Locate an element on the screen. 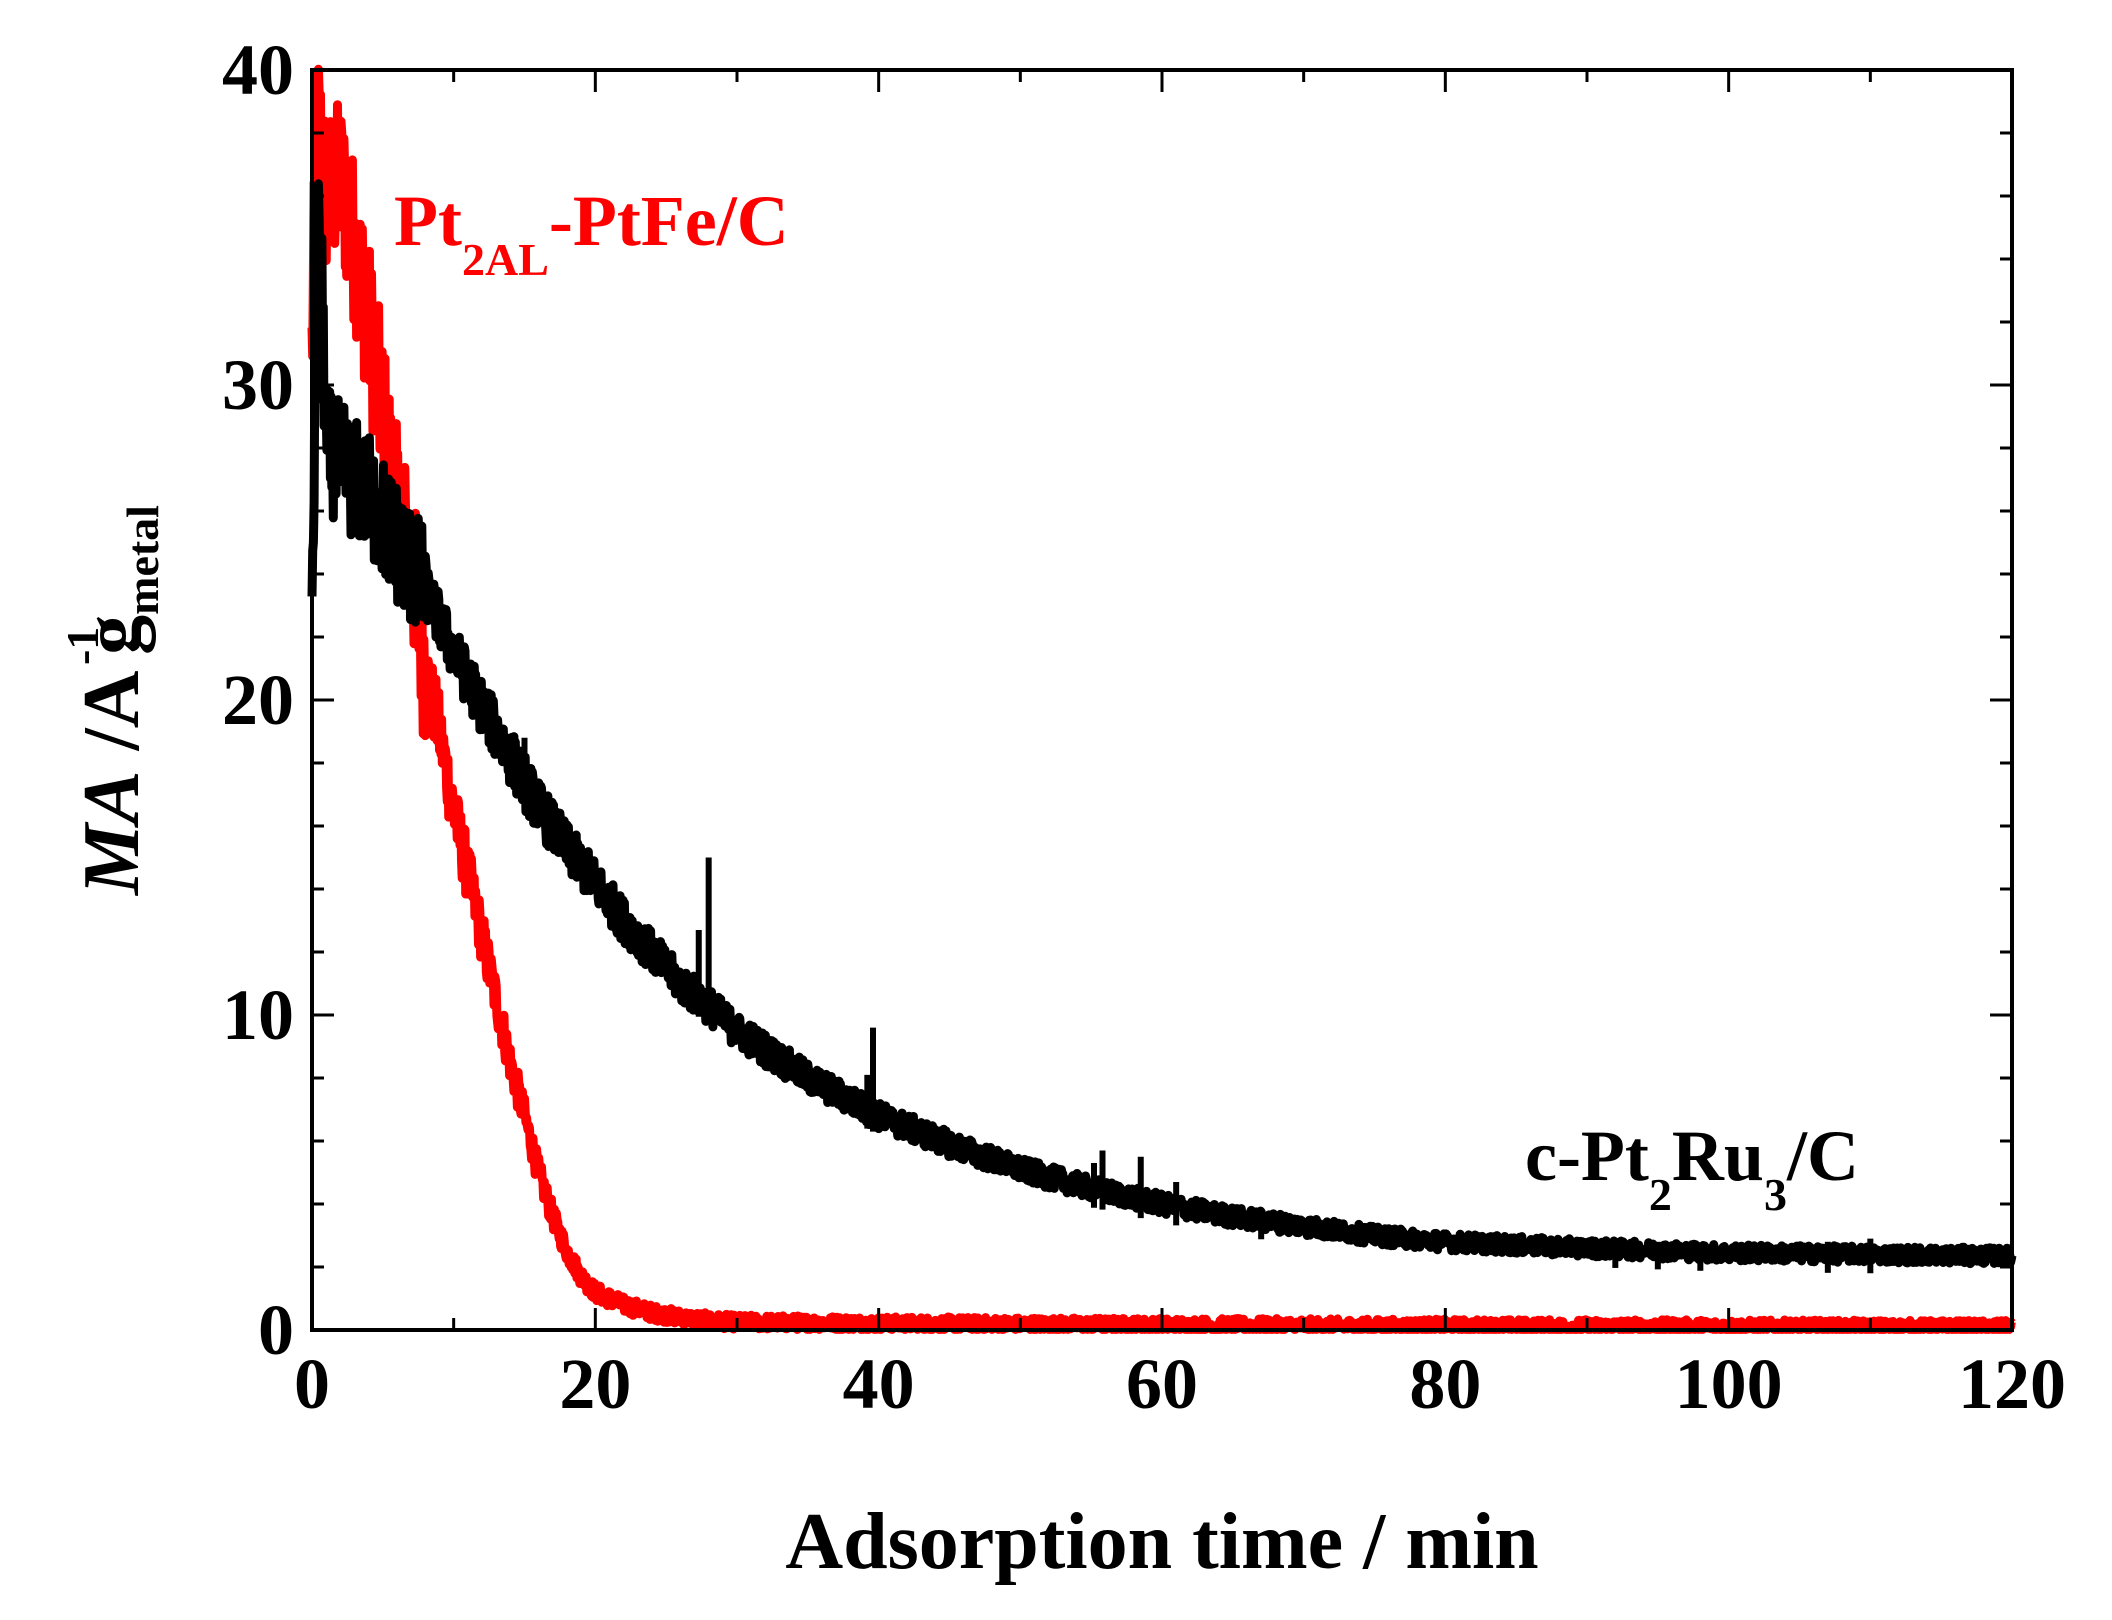 The height and width of the screenshot is (1620, 2112). series-label-pt2al-ptfe: Pt2AL-PtFe/C is located at coordinates (591, 233).